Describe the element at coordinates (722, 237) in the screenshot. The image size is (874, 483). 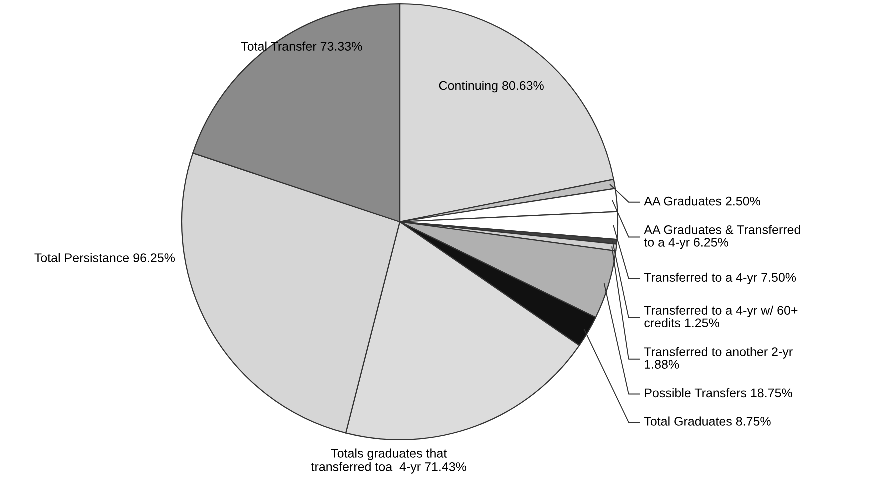
I see `slice-label: AA Graduates & Transferred to a 4-yr 6.25%` at that location.